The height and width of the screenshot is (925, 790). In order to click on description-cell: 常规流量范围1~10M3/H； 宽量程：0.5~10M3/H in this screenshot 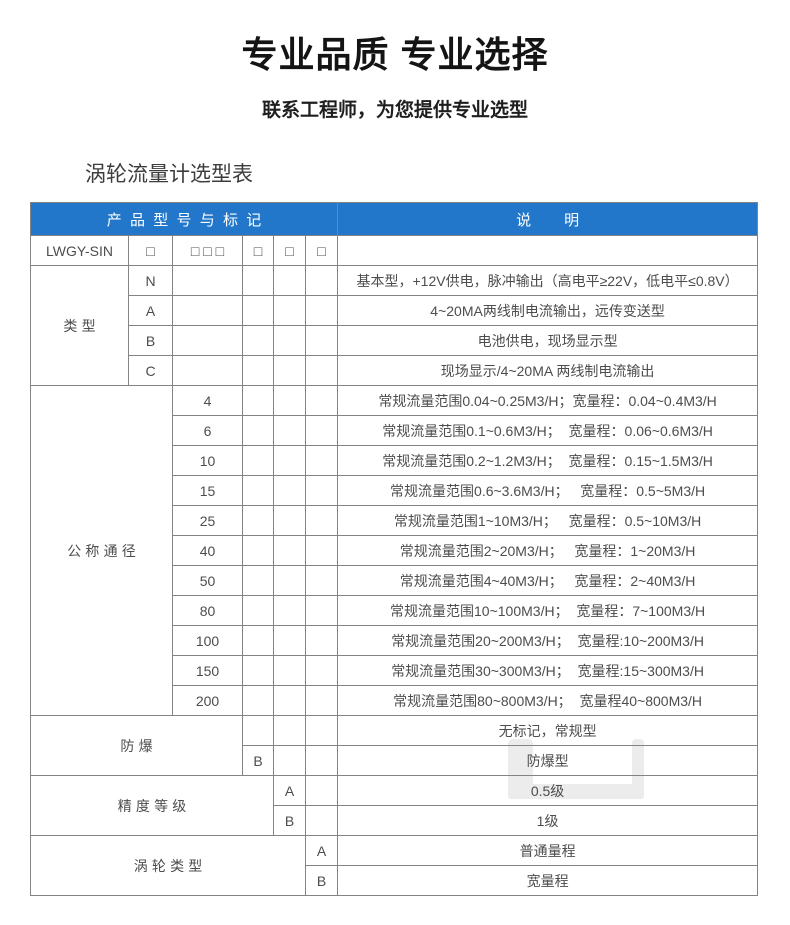, I will do `click(548, 520)`.